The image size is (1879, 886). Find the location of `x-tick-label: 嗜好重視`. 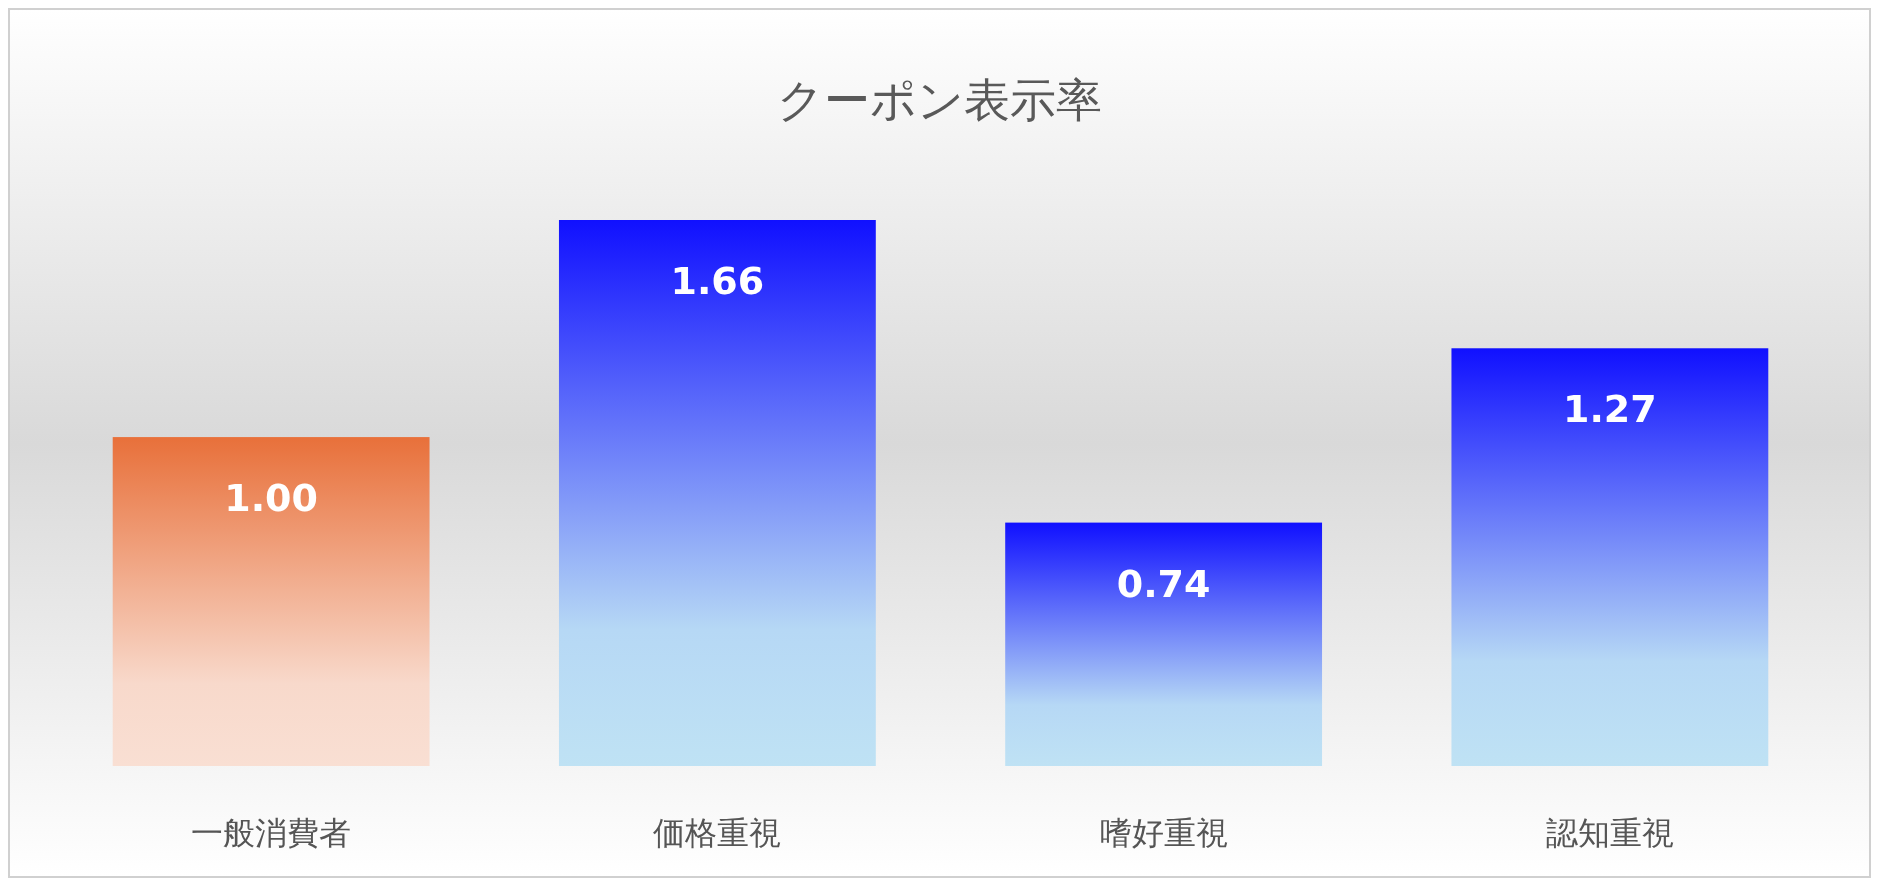

x-tick-label: 嗜好重視 is located at coordinates (1163, 833).